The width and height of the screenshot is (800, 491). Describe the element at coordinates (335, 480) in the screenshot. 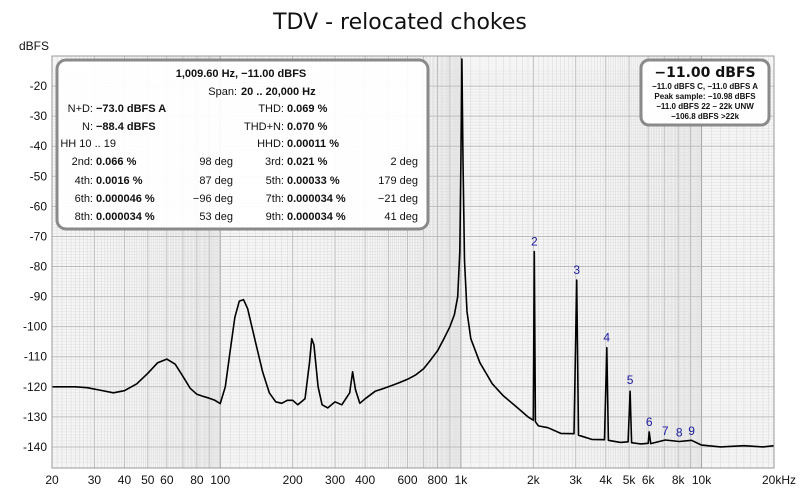

I see `x-tick-label: 300` at that location.